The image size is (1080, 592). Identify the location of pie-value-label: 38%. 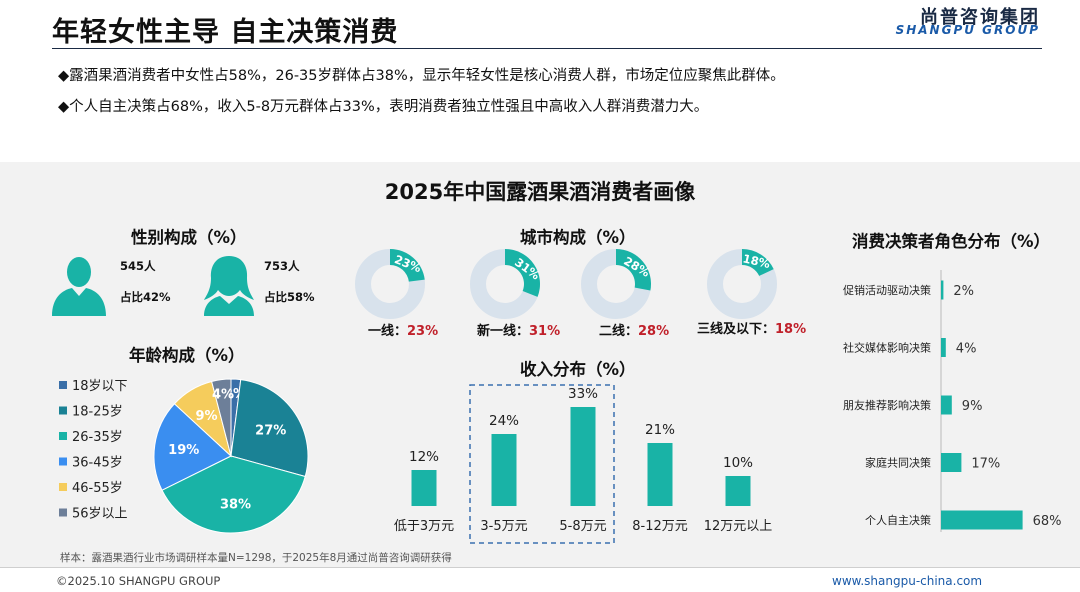
(235, 505).